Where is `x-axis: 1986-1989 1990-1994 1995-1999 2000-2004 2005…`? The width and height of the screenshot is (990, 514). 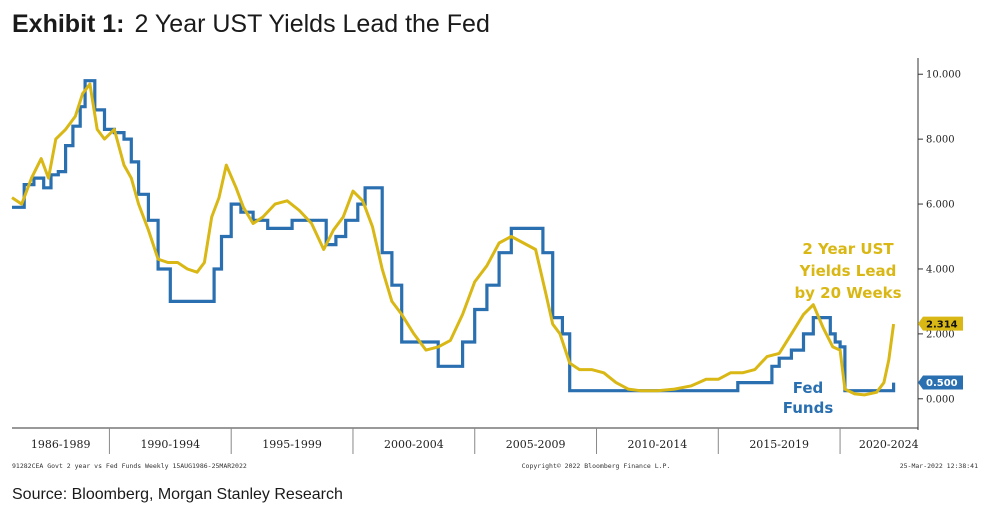
x-axis: 1986-1989 1990-1994 1995-1999 2000-2004 2005… is located at coordinates (475, 444).